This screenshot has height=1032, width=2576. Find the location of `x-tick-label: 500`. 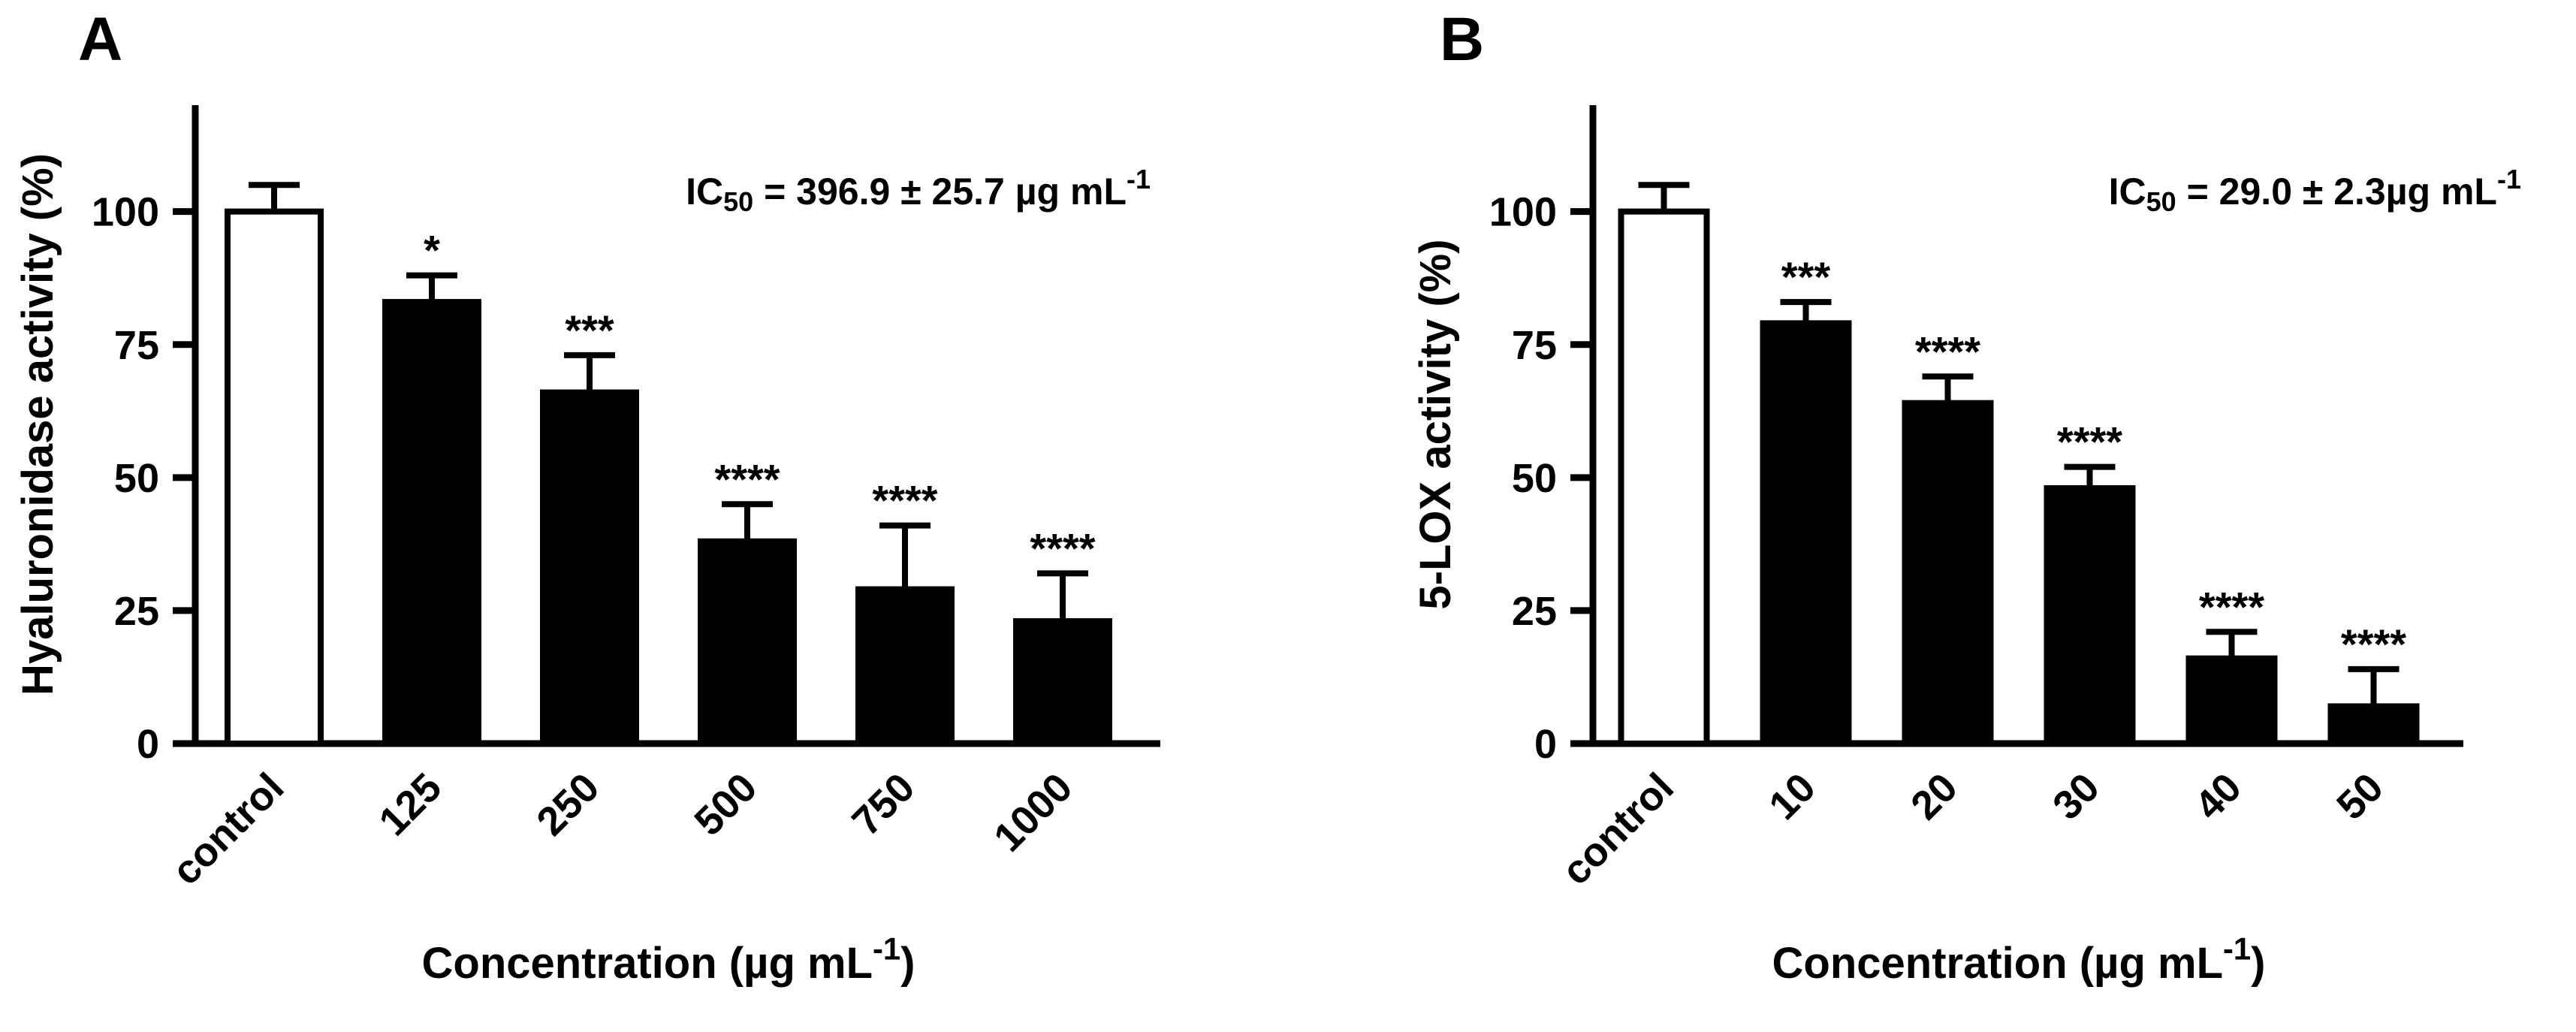

x-tick-label: 500 is located at coordinates (725, 804).